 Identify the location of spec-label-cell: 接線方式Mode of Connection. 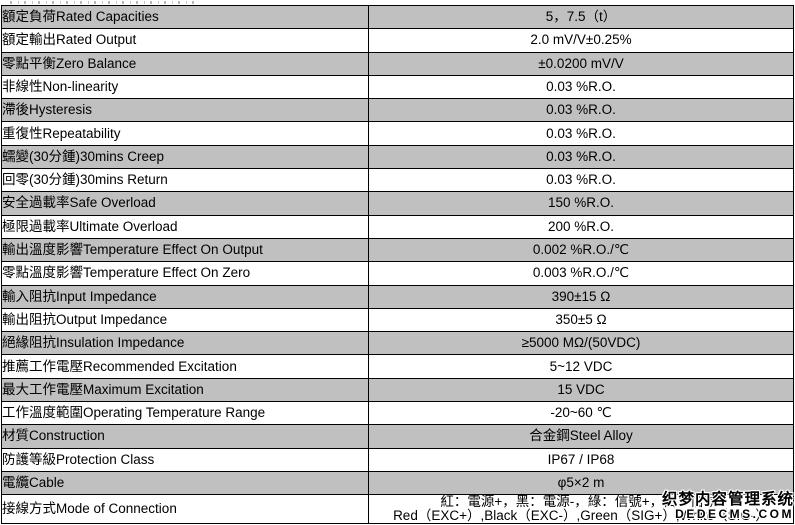
(185, 509).